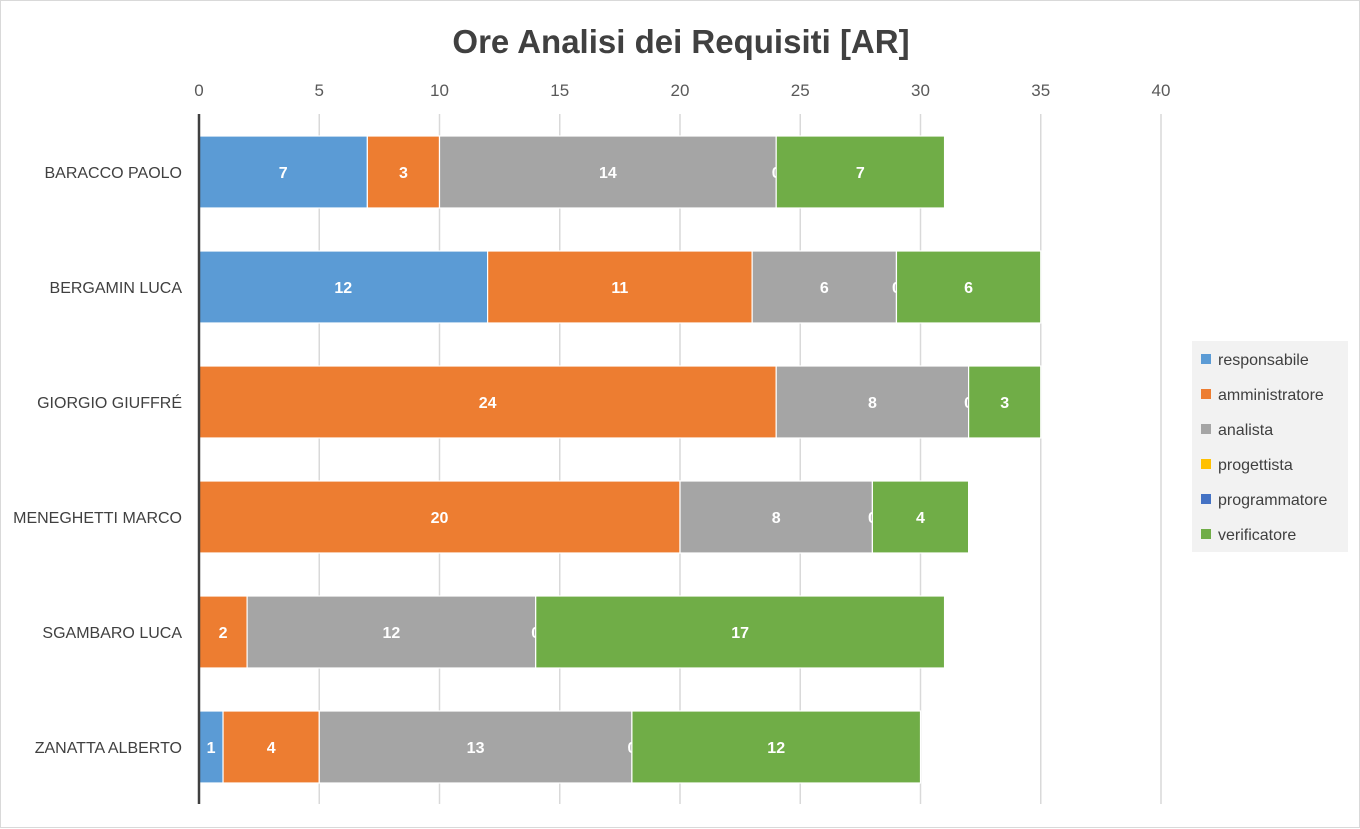 This screenshot has height=829, width=1360. I want to click on bar-row: 024803, so click(618, 402).